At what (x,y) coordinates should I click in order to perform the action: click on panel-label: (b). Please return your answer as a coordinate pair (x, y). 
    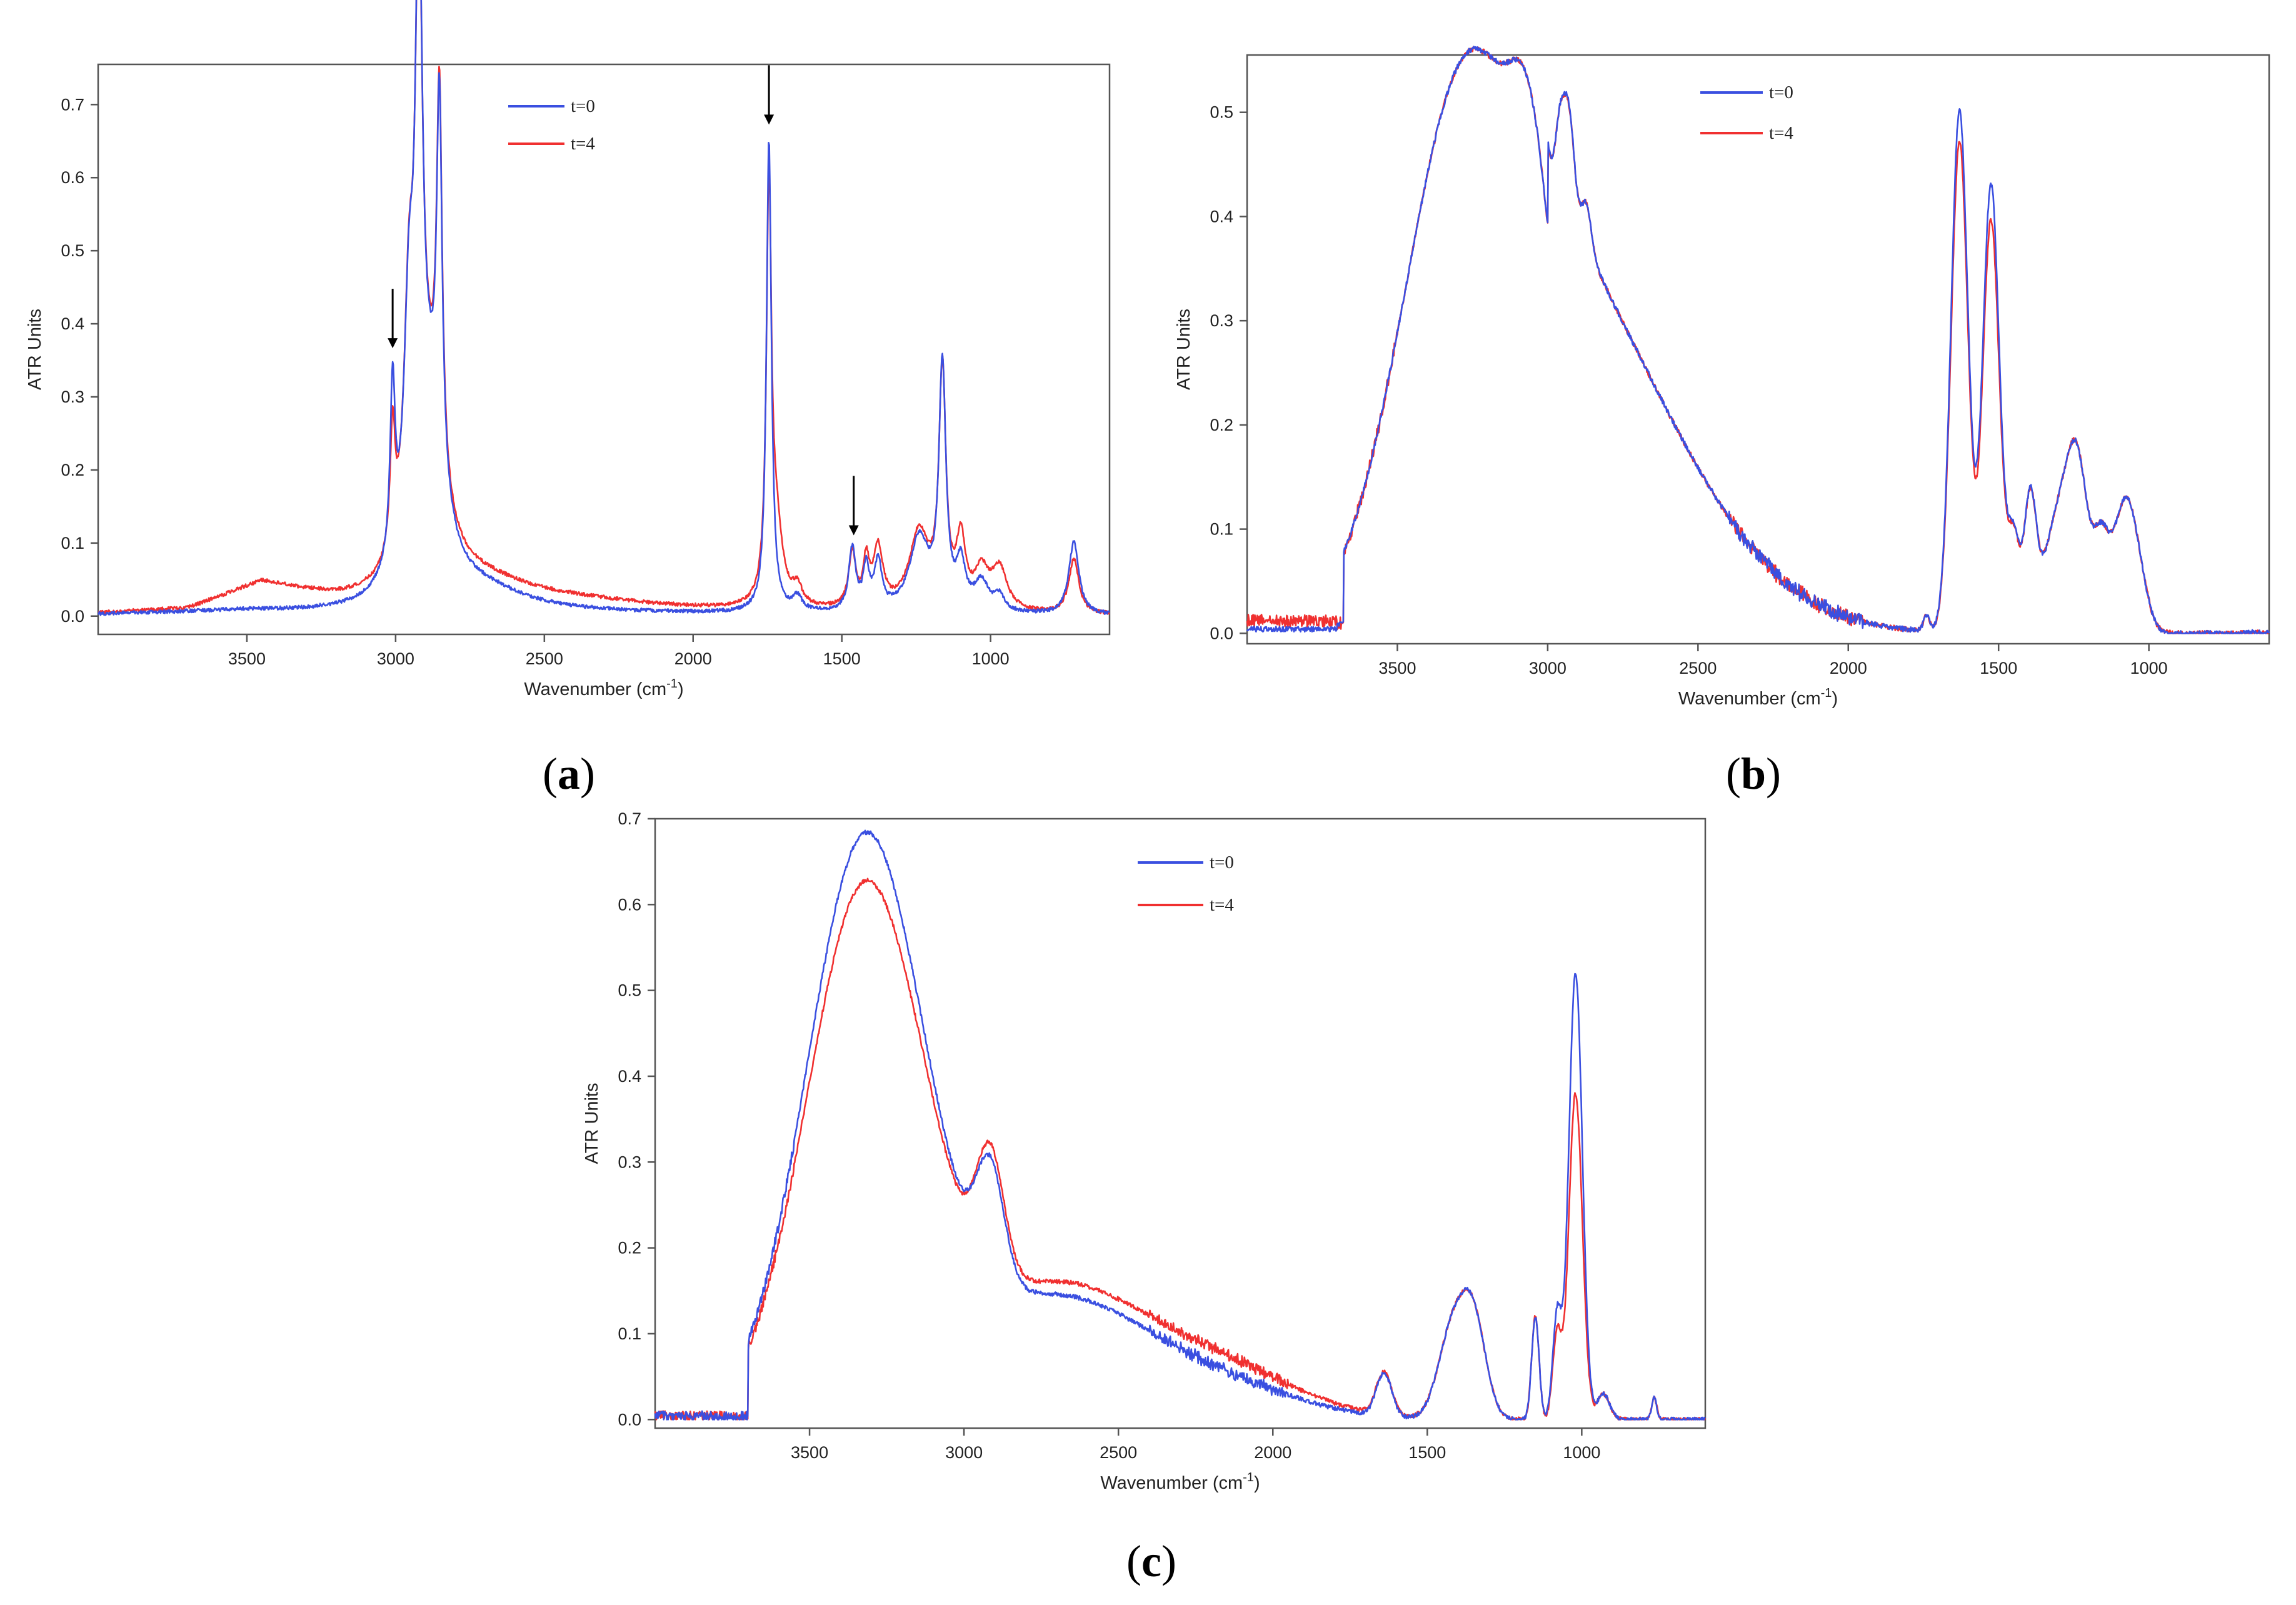
    Looking at the image, I should click on (1753, 774).